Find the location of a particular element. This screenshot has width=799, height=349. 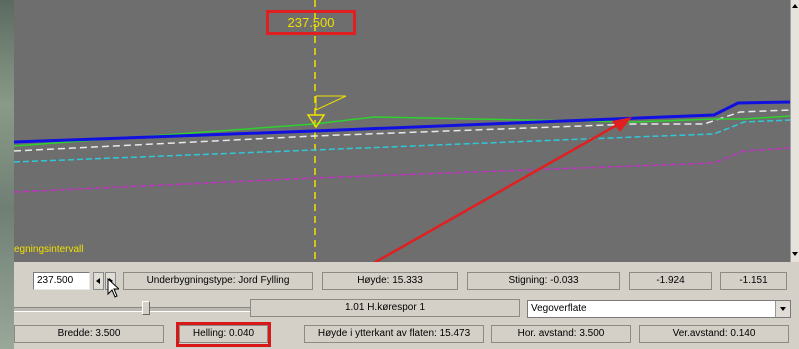

arrow-left-icon is located at coordinates (98, 281).